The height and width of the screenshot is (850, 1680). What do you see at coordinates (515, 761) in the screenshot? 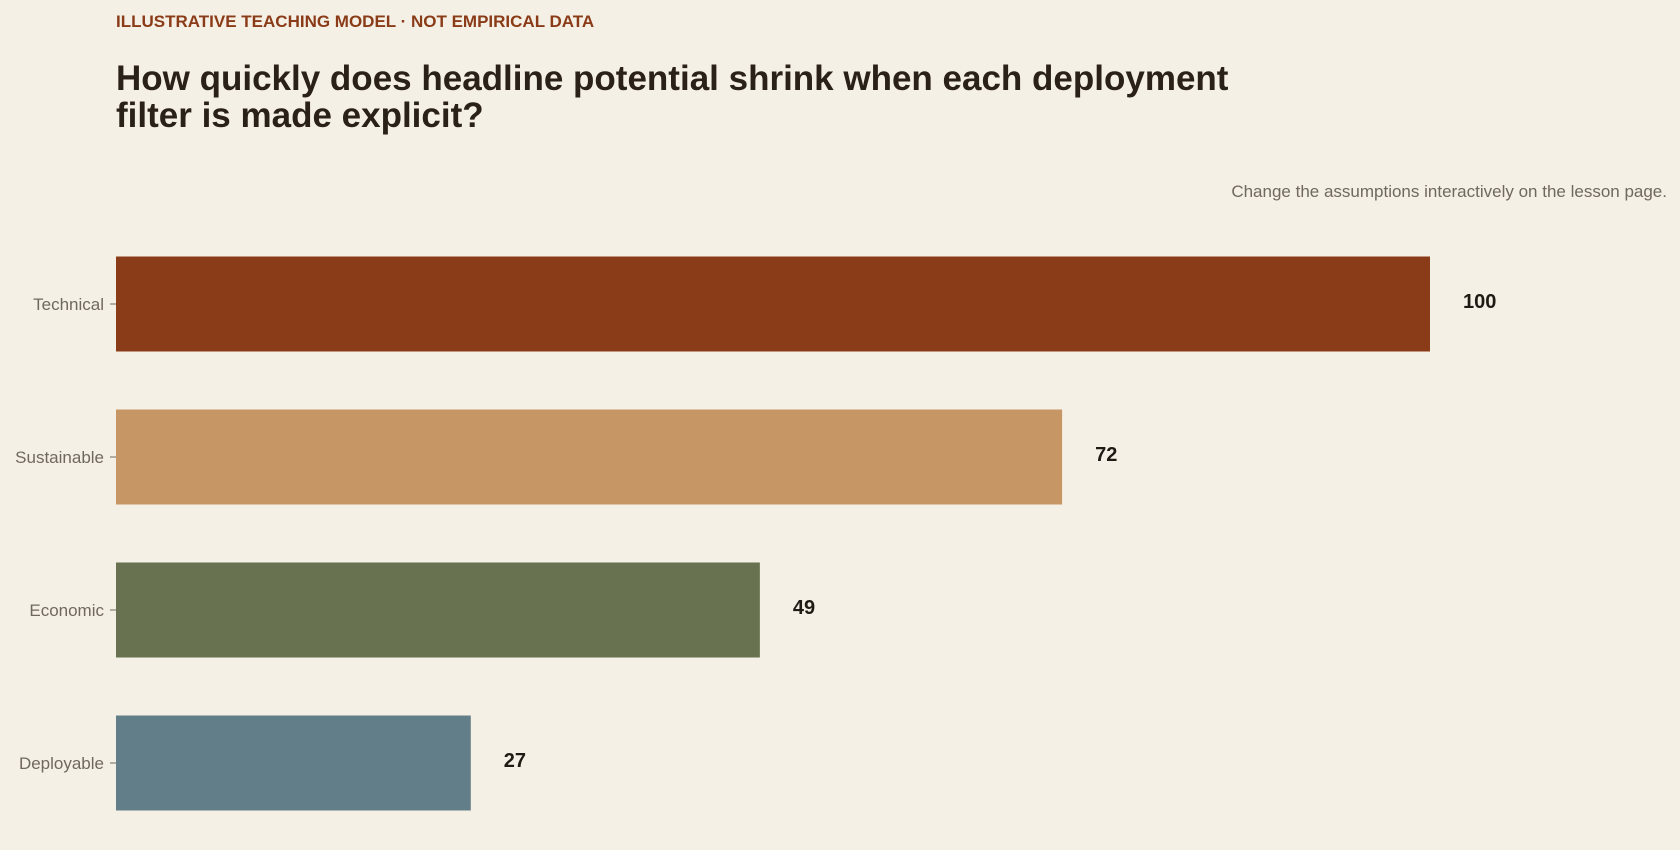
I see `data-label: 27` at bounding box center [515, 761].